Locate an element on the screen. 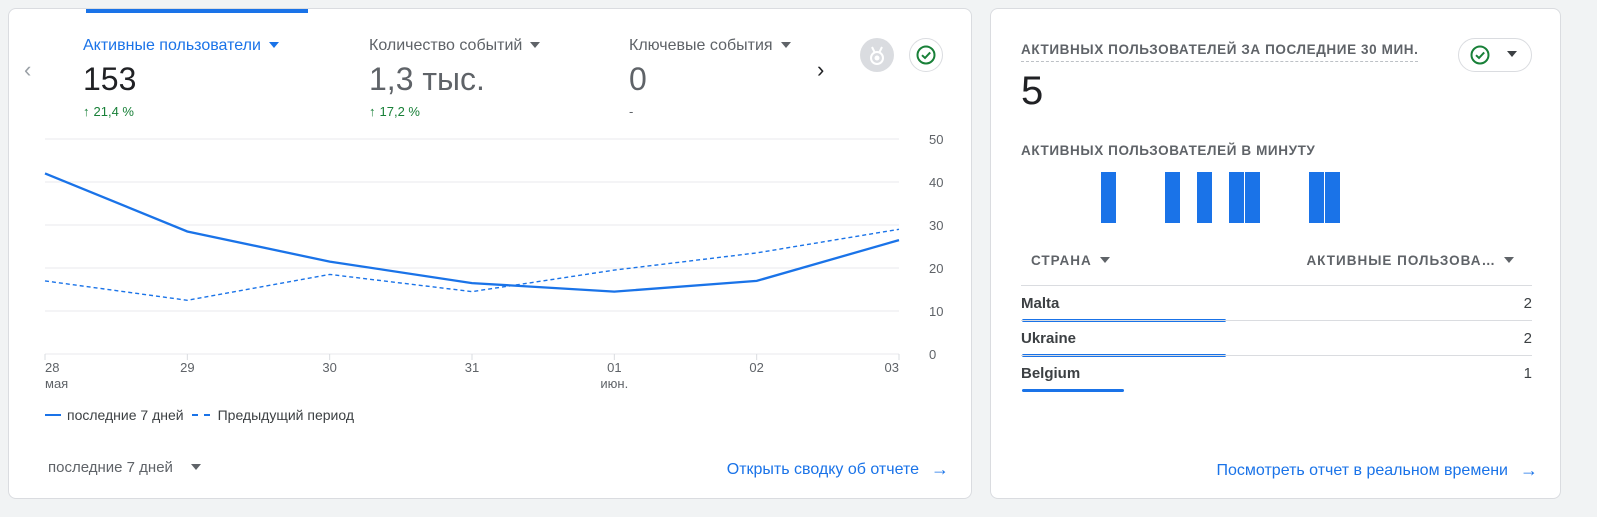 The width and height of the screenshot is (1597, 517). realtime-report-link: Посмотреть отчет в реальном времени → is located at coordinates (1377, 470).